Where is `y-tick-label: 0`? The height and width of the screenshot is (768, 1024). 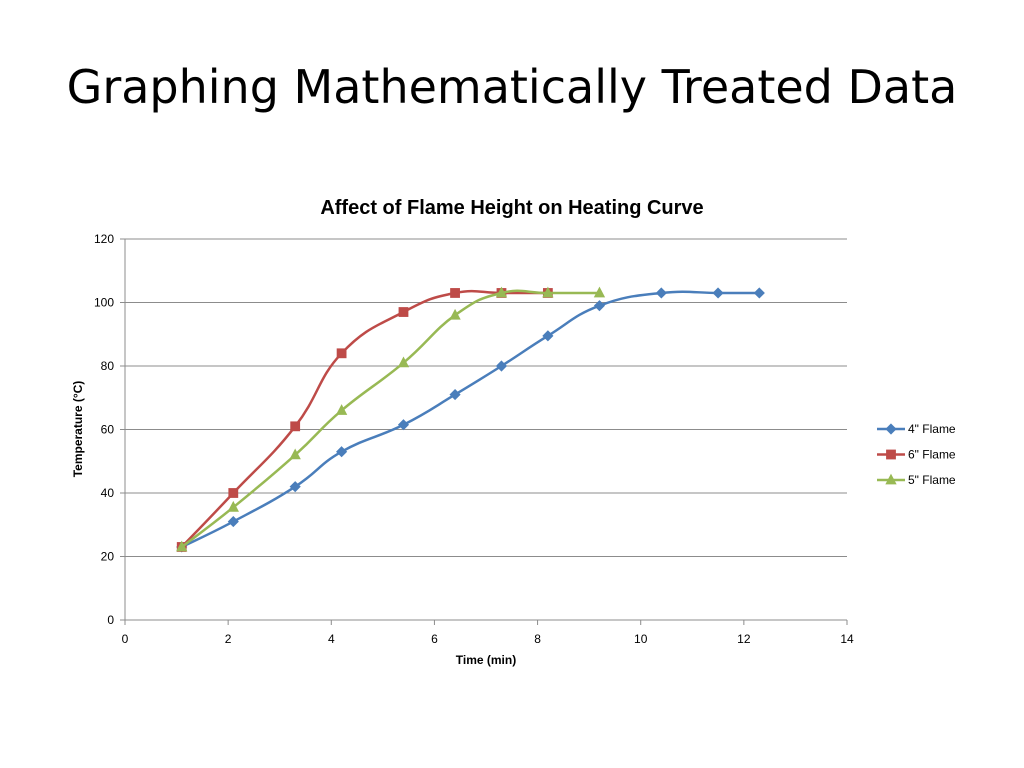 y-tick-label: 0 is located at coordinates (110, 620).